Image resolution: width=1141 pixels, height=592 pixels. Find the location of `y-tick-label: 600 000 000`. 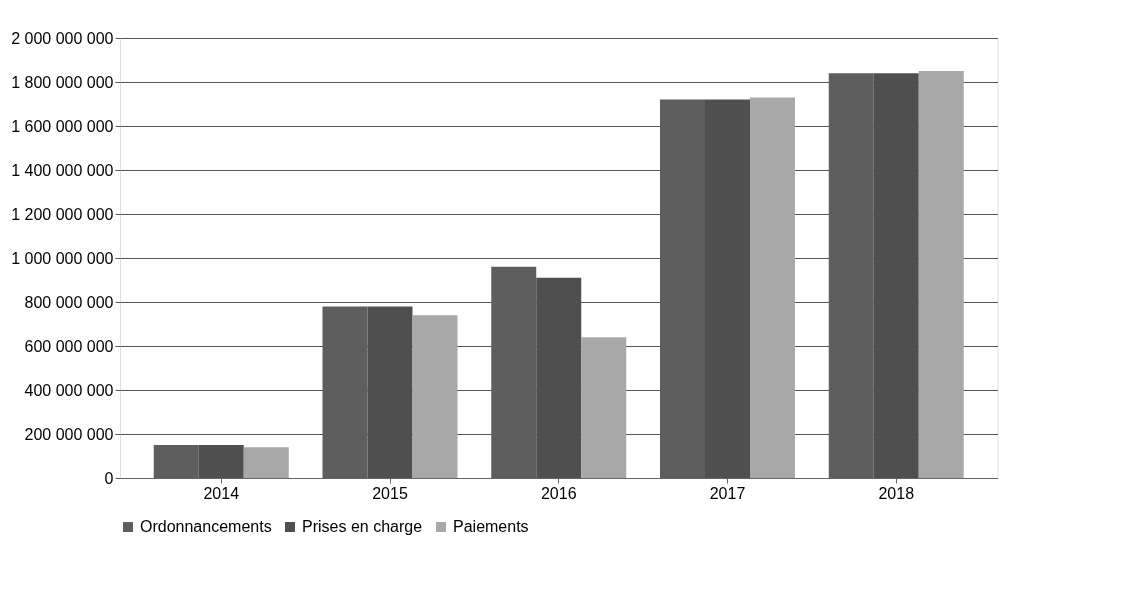

y-tick-label: 600 000 000 is located at coordinates (69, 346).